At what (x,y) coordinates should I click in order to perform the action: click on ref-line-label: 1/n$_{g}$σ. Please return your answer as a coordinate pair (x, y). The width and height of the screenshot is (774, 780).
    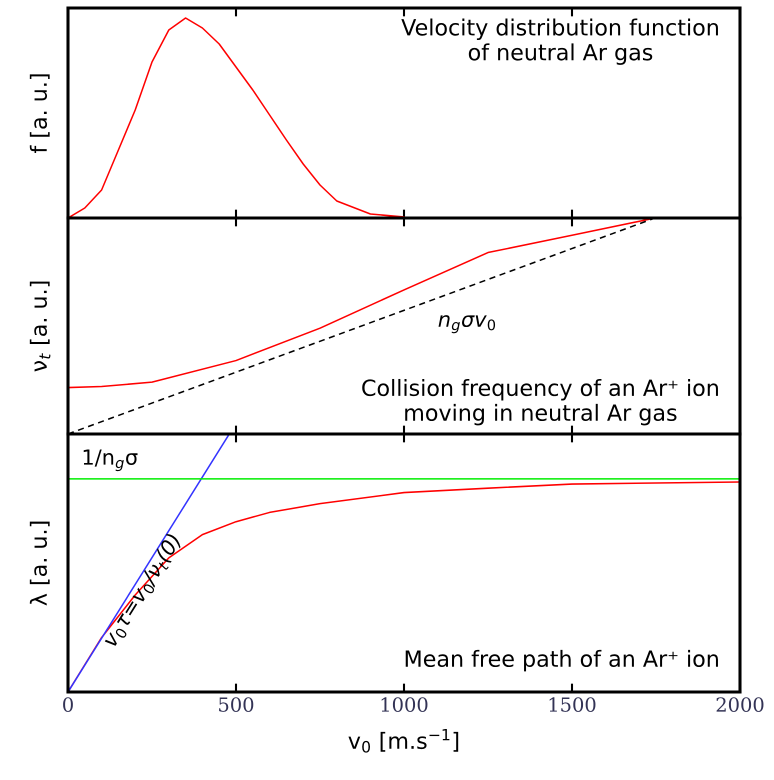
    Looking at the image, I should click on (111, 460).